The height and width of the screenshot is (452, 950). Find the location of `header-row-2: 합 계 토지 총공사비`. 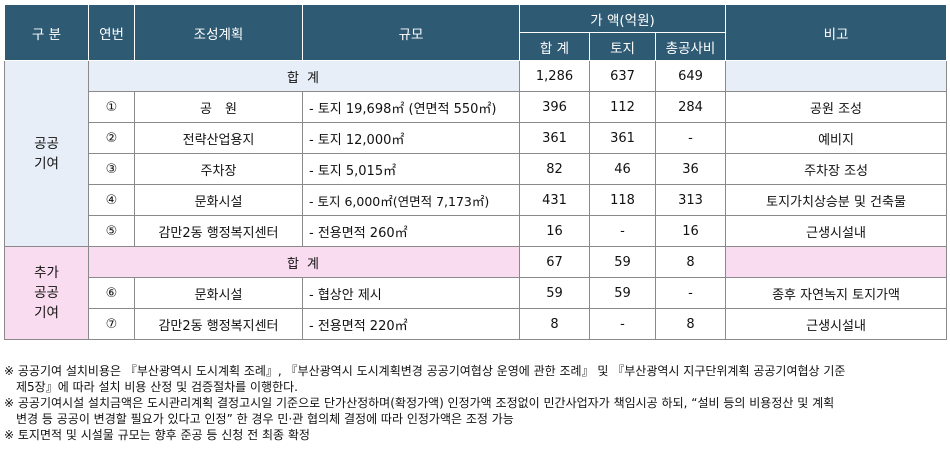

header-row-2: 합 계 토지 총공사비 is located at coordinates (476, 46).